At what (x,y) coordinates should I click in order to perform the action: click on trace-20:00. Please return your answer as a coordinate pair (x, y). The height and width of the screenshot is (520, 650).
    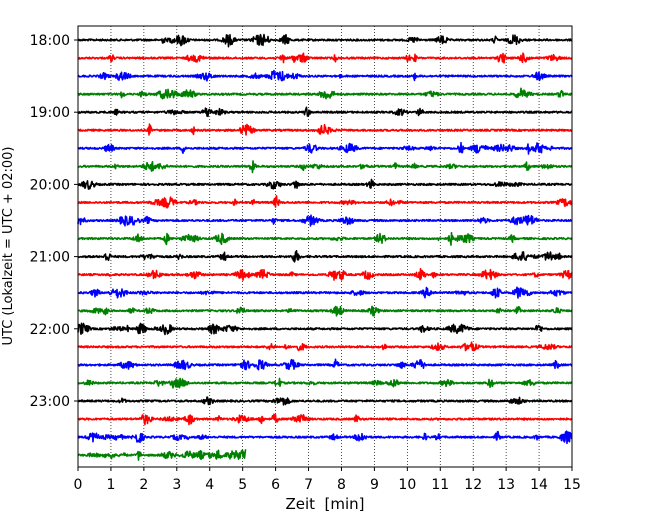
    Looking at the image, I should click on (325, 184).